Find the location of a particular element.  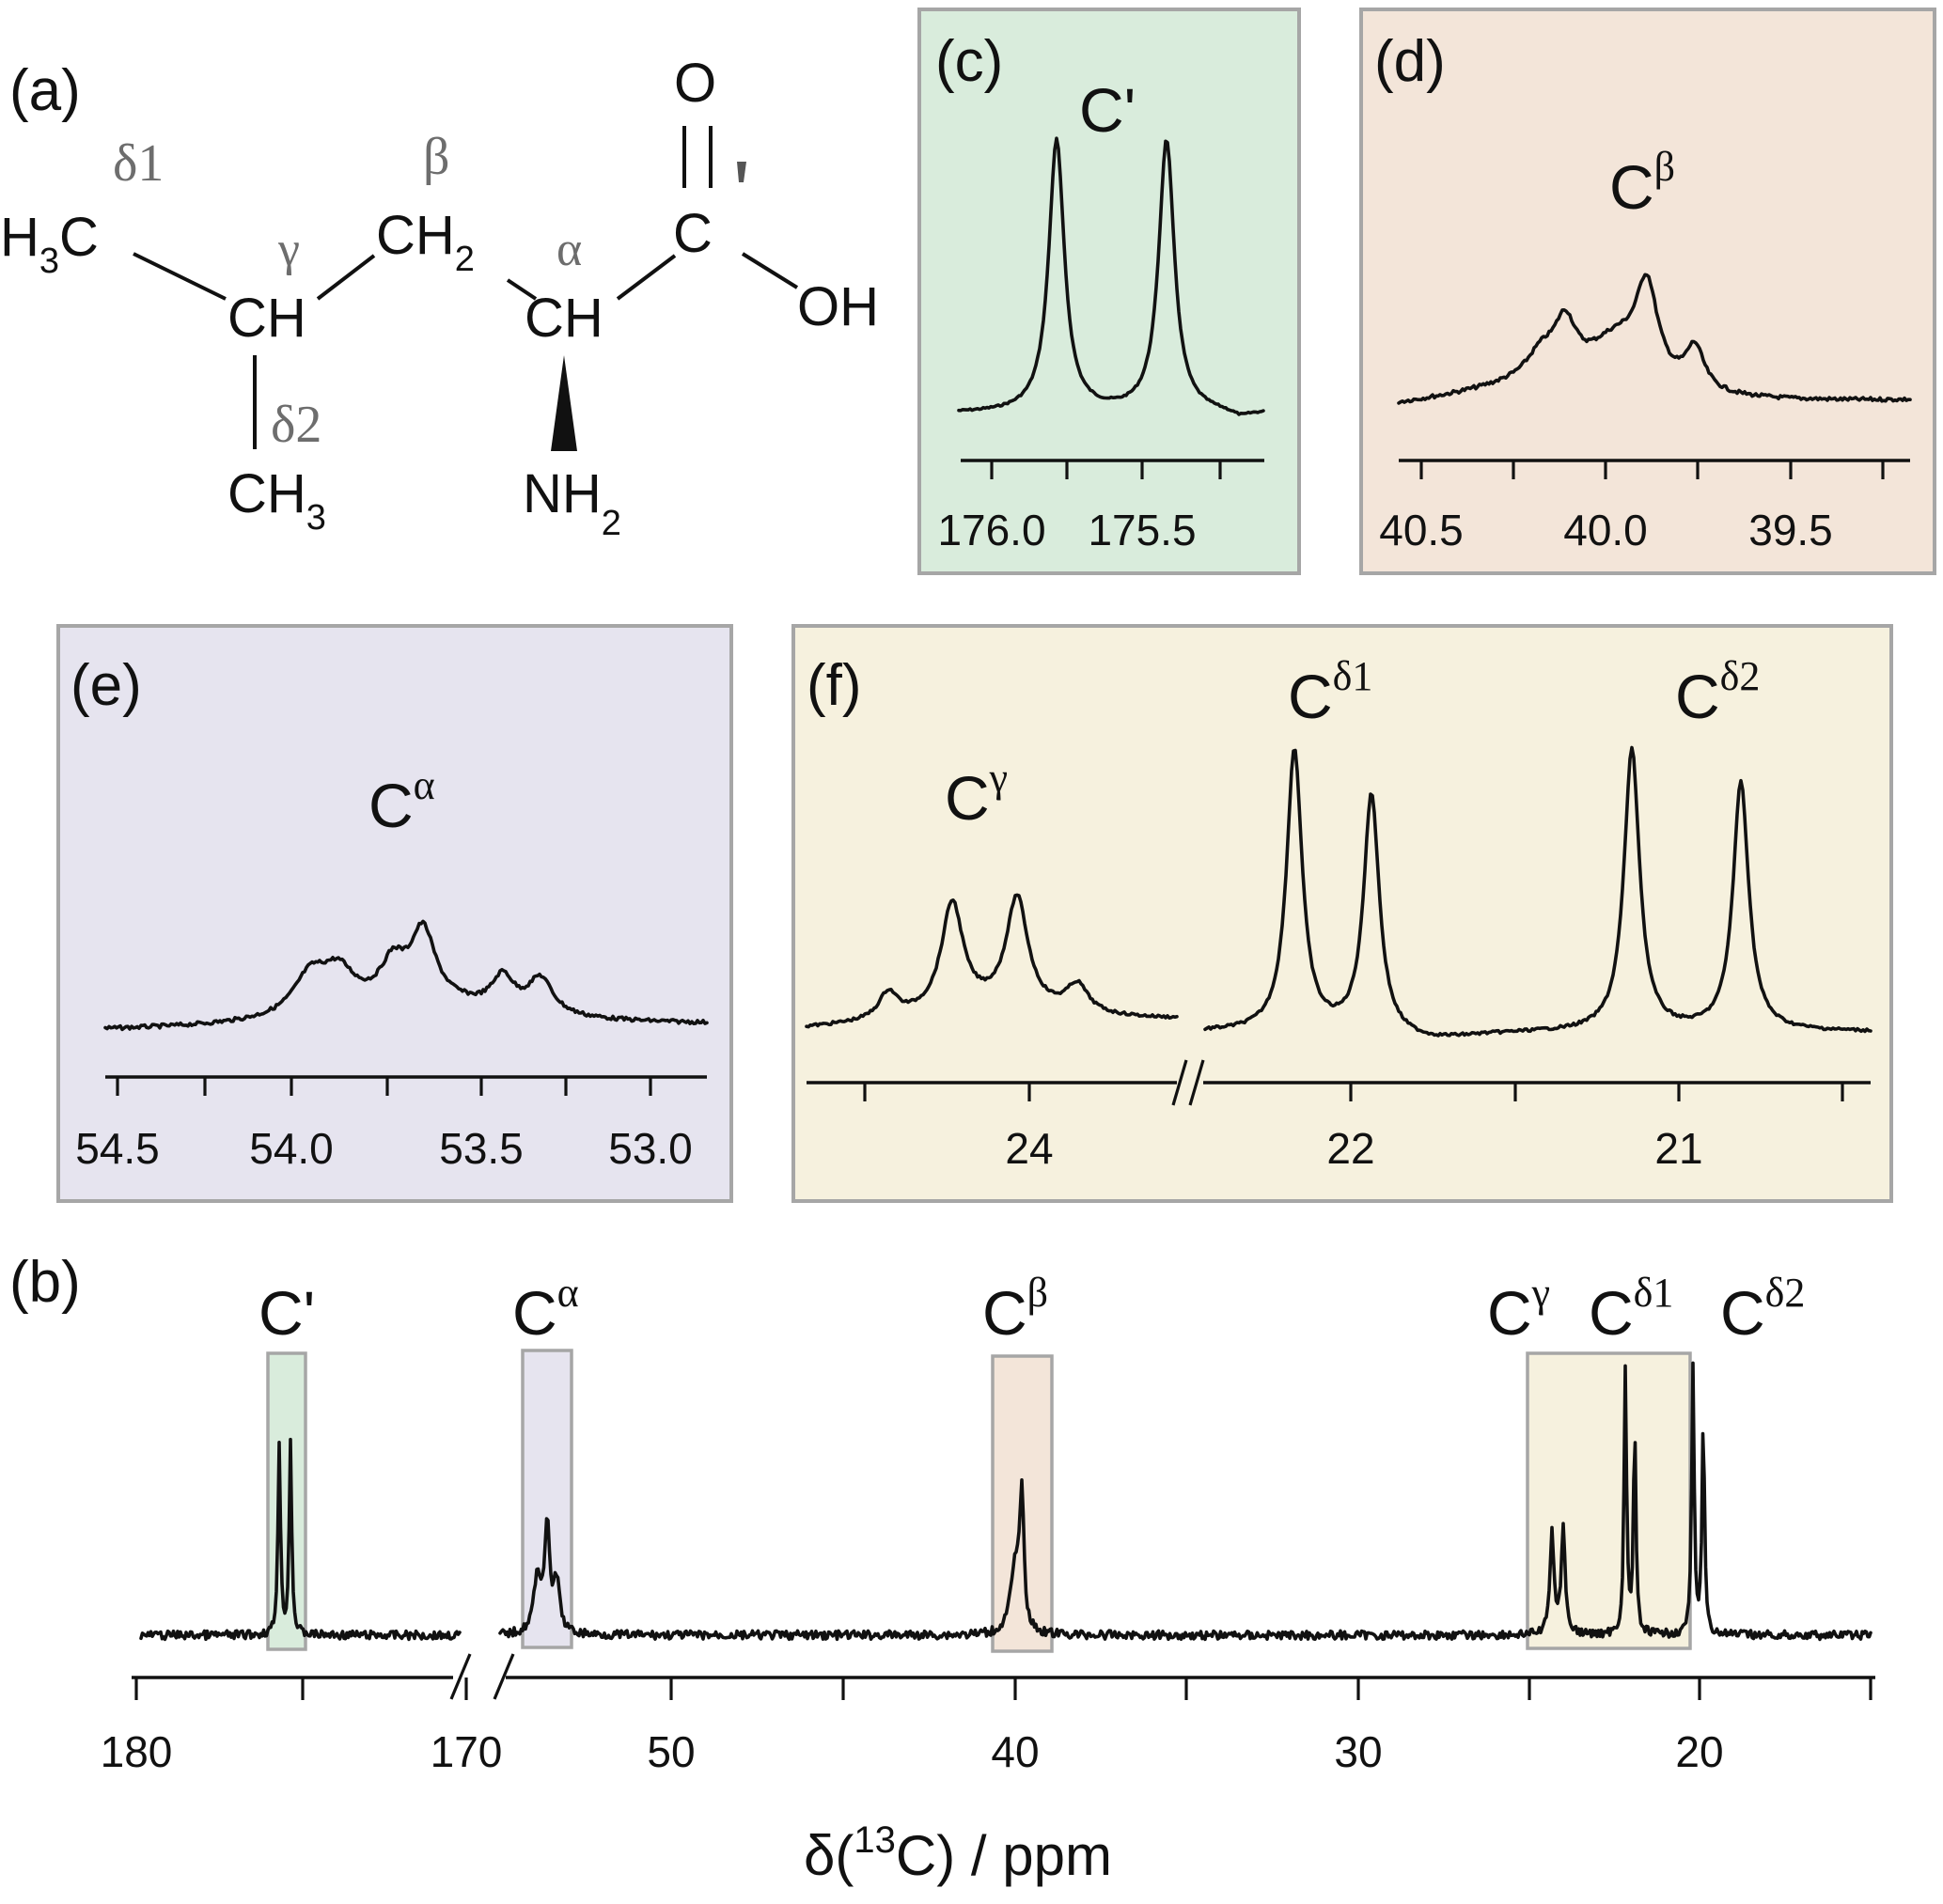

greek-alpha: α is located at coordinates (569, 249).